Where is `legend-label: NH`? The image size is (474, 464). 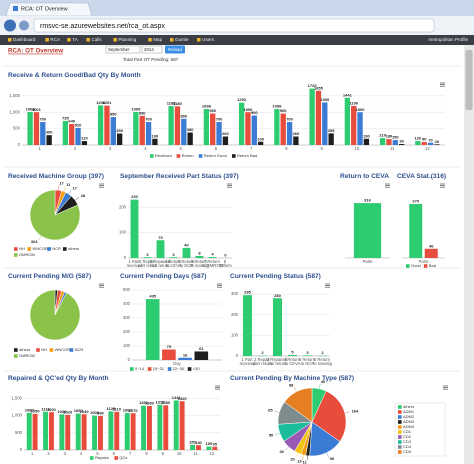 legend-label: NH is located at coordinates (22, 248).